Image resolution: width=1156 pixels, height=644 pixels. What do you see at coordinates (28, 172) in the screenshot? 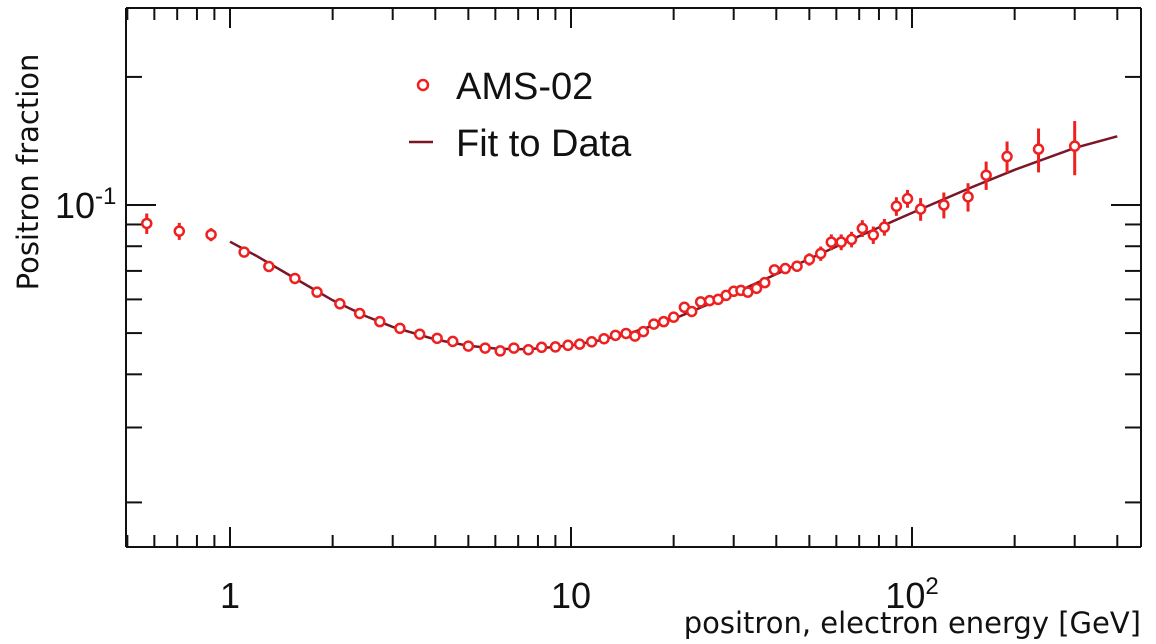
I see `y-axis-label: Positron fraction` at bounding box center [28, 172].